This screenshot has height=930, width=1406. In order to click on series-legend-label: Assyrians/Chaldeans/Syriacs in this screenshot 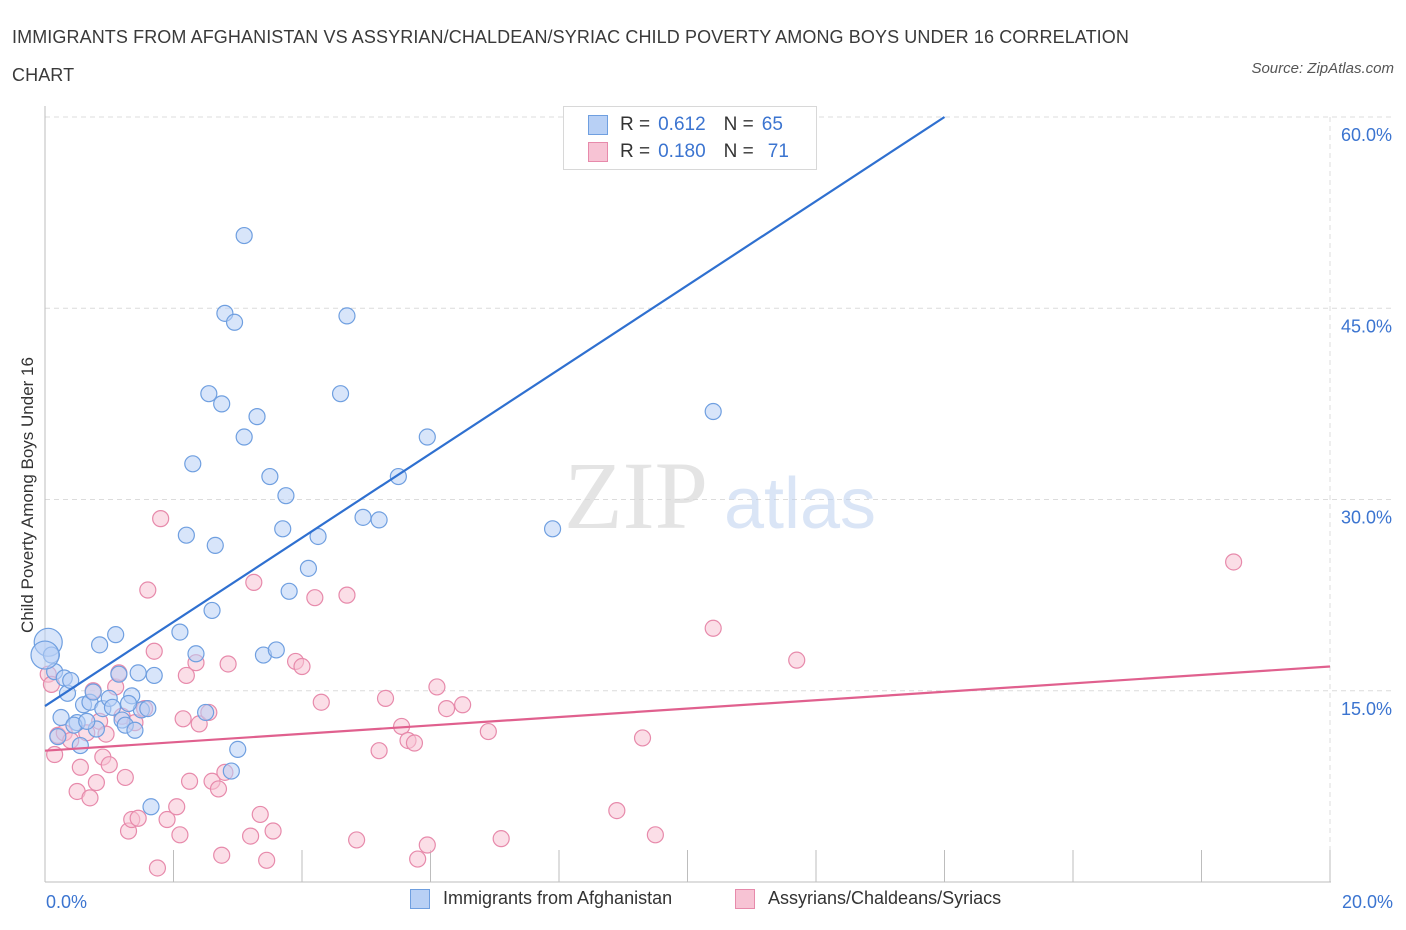, I will do `click(885, 898)`.